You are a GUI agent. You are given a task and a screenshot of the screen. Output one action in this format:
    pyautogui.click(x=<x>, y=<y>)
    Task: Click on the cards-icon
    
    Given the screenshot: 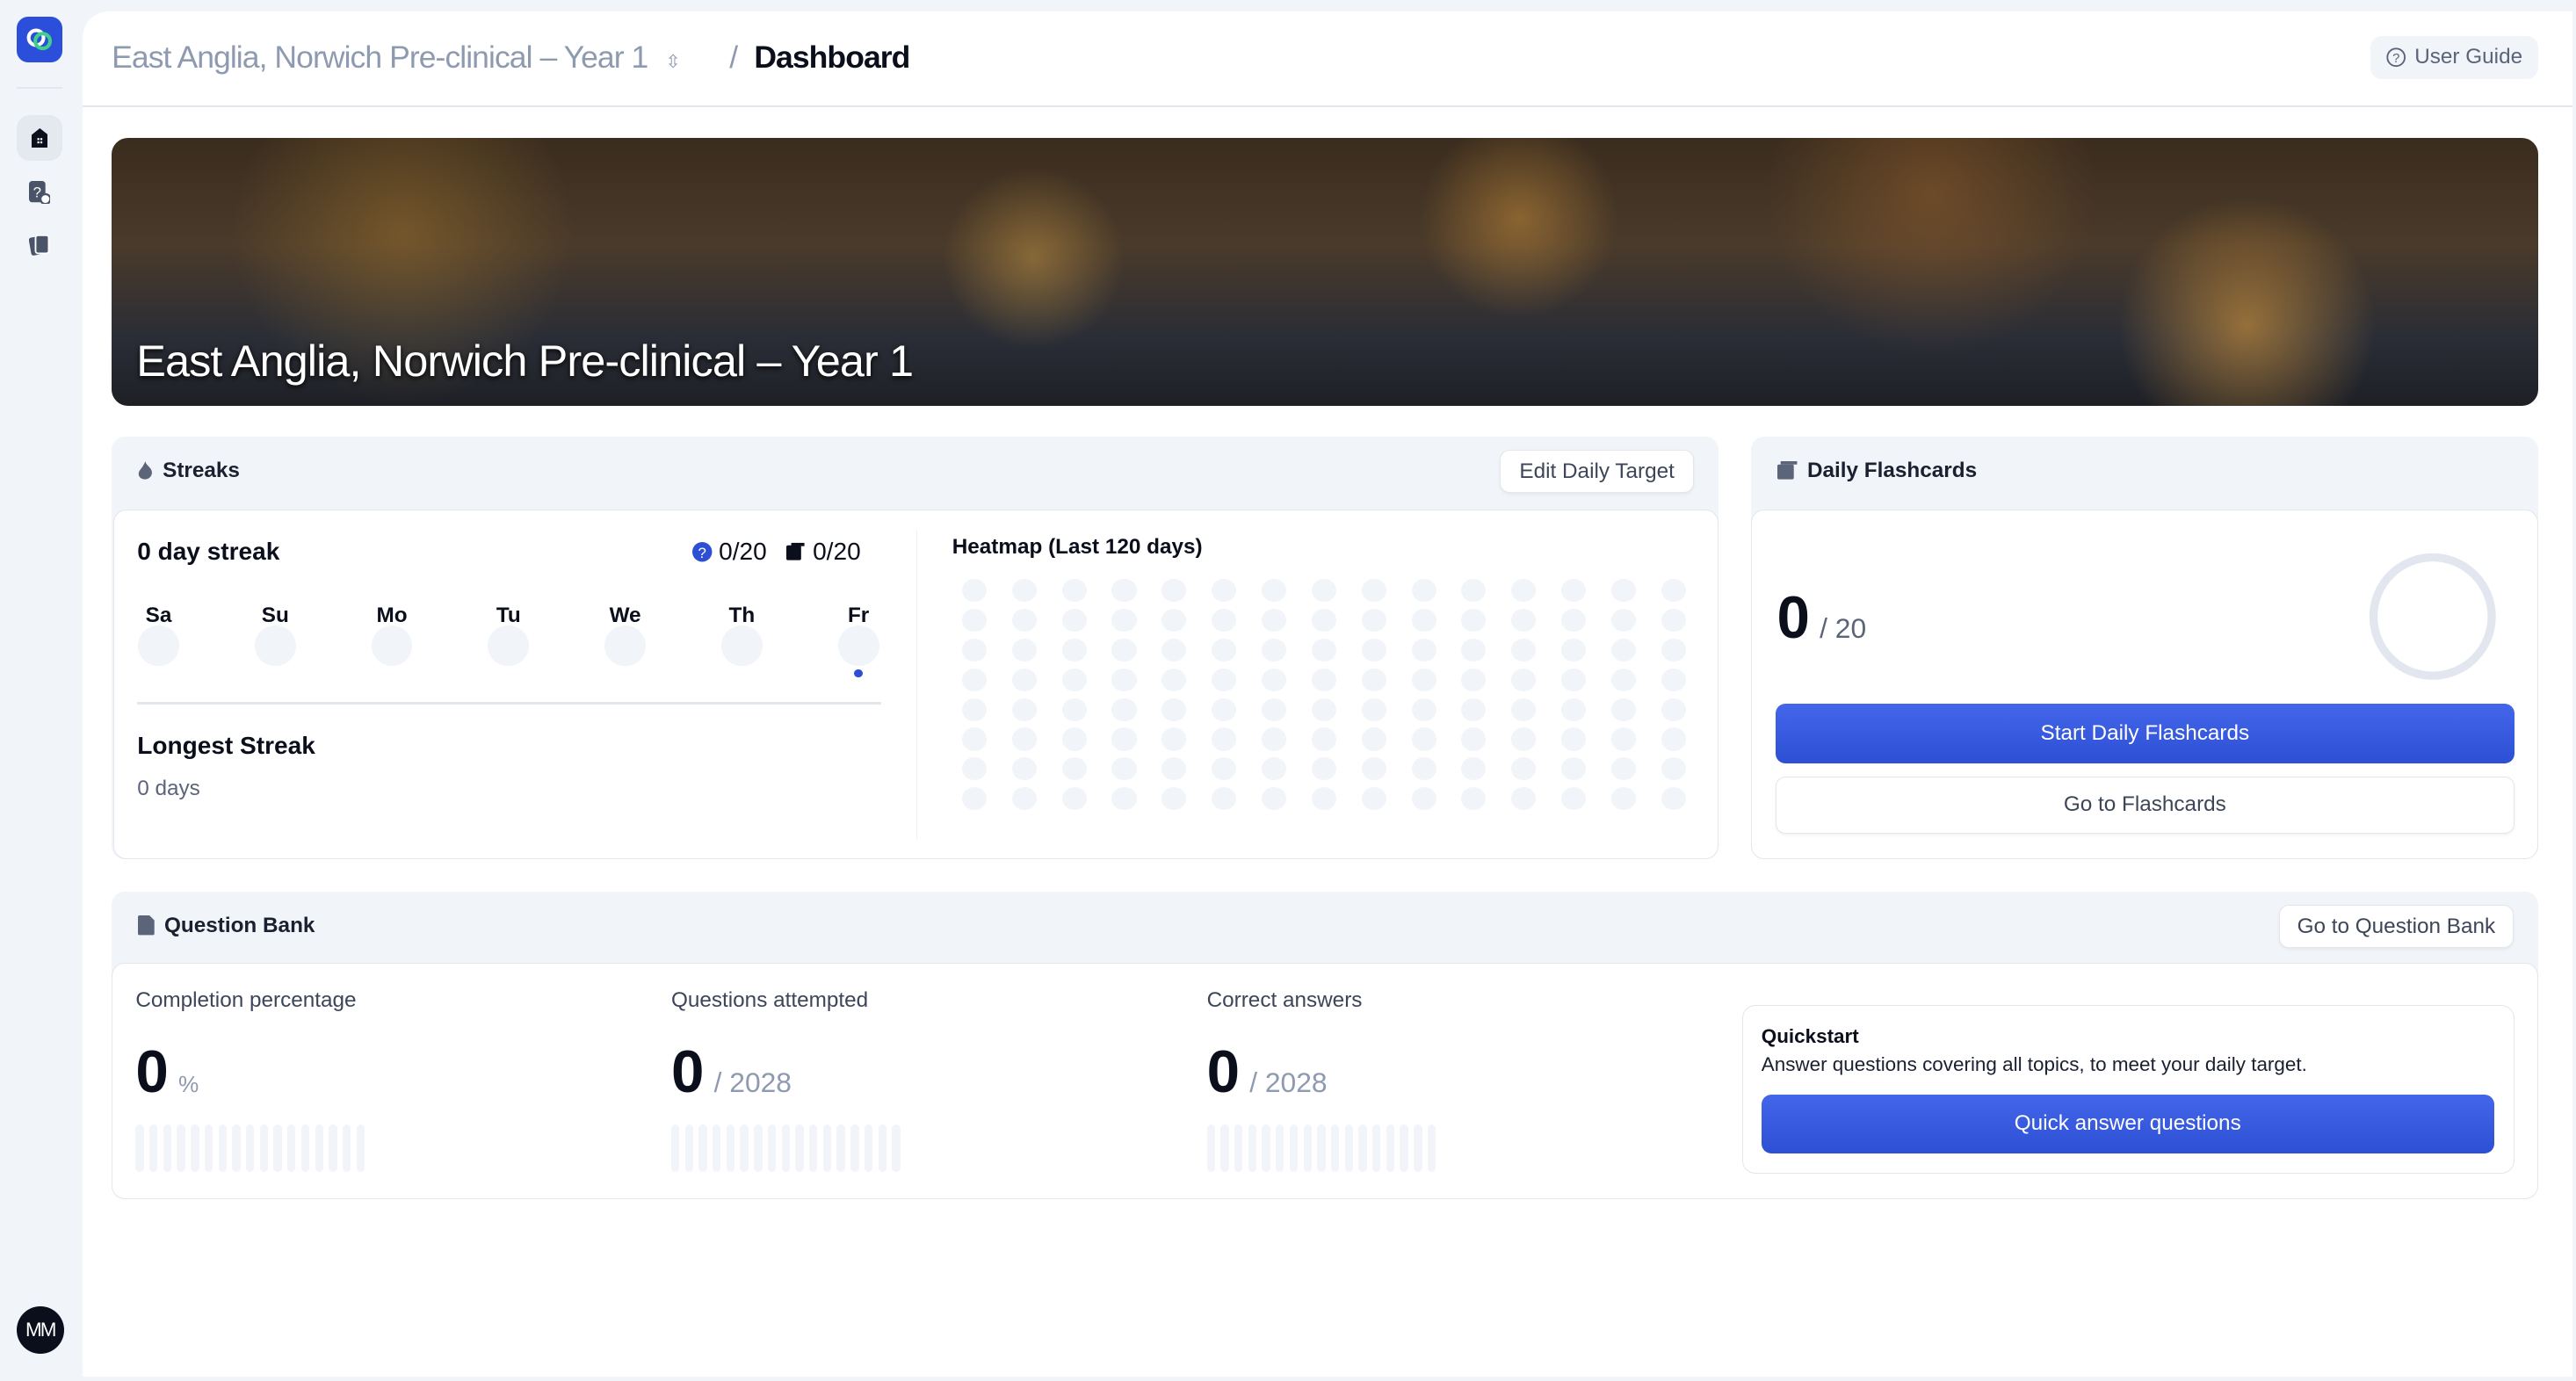 What is the action you would take?
    pyautogui.click(x=39, y=245)
    